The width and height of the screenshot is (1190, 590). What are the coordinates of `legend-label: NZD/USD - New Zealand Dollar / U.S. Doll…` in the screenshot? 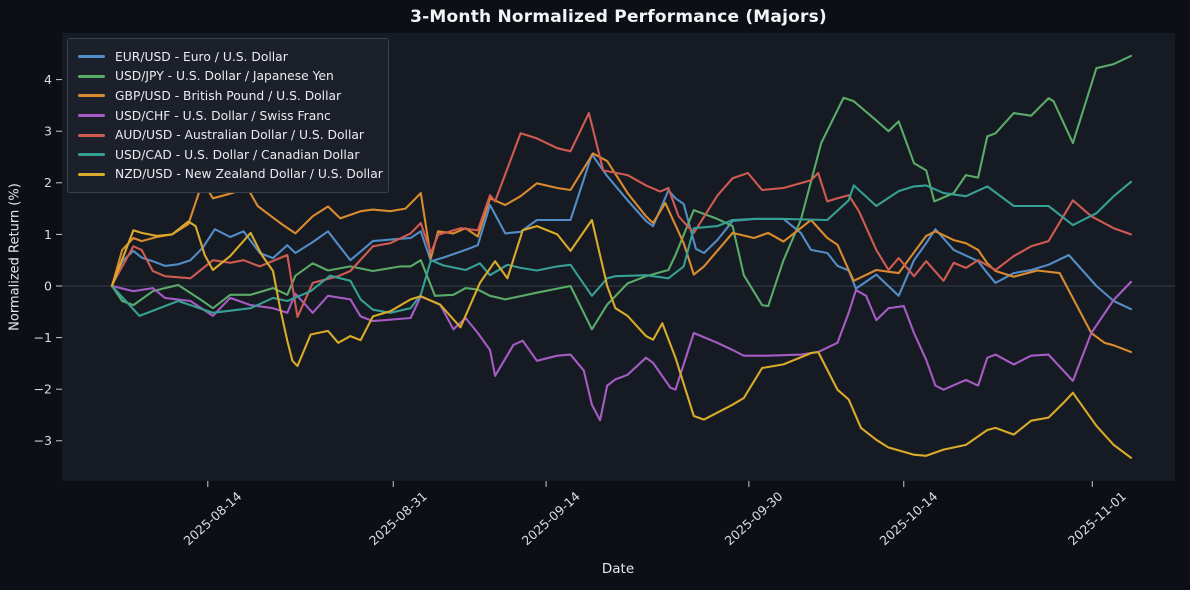 It's located at (249, 174).